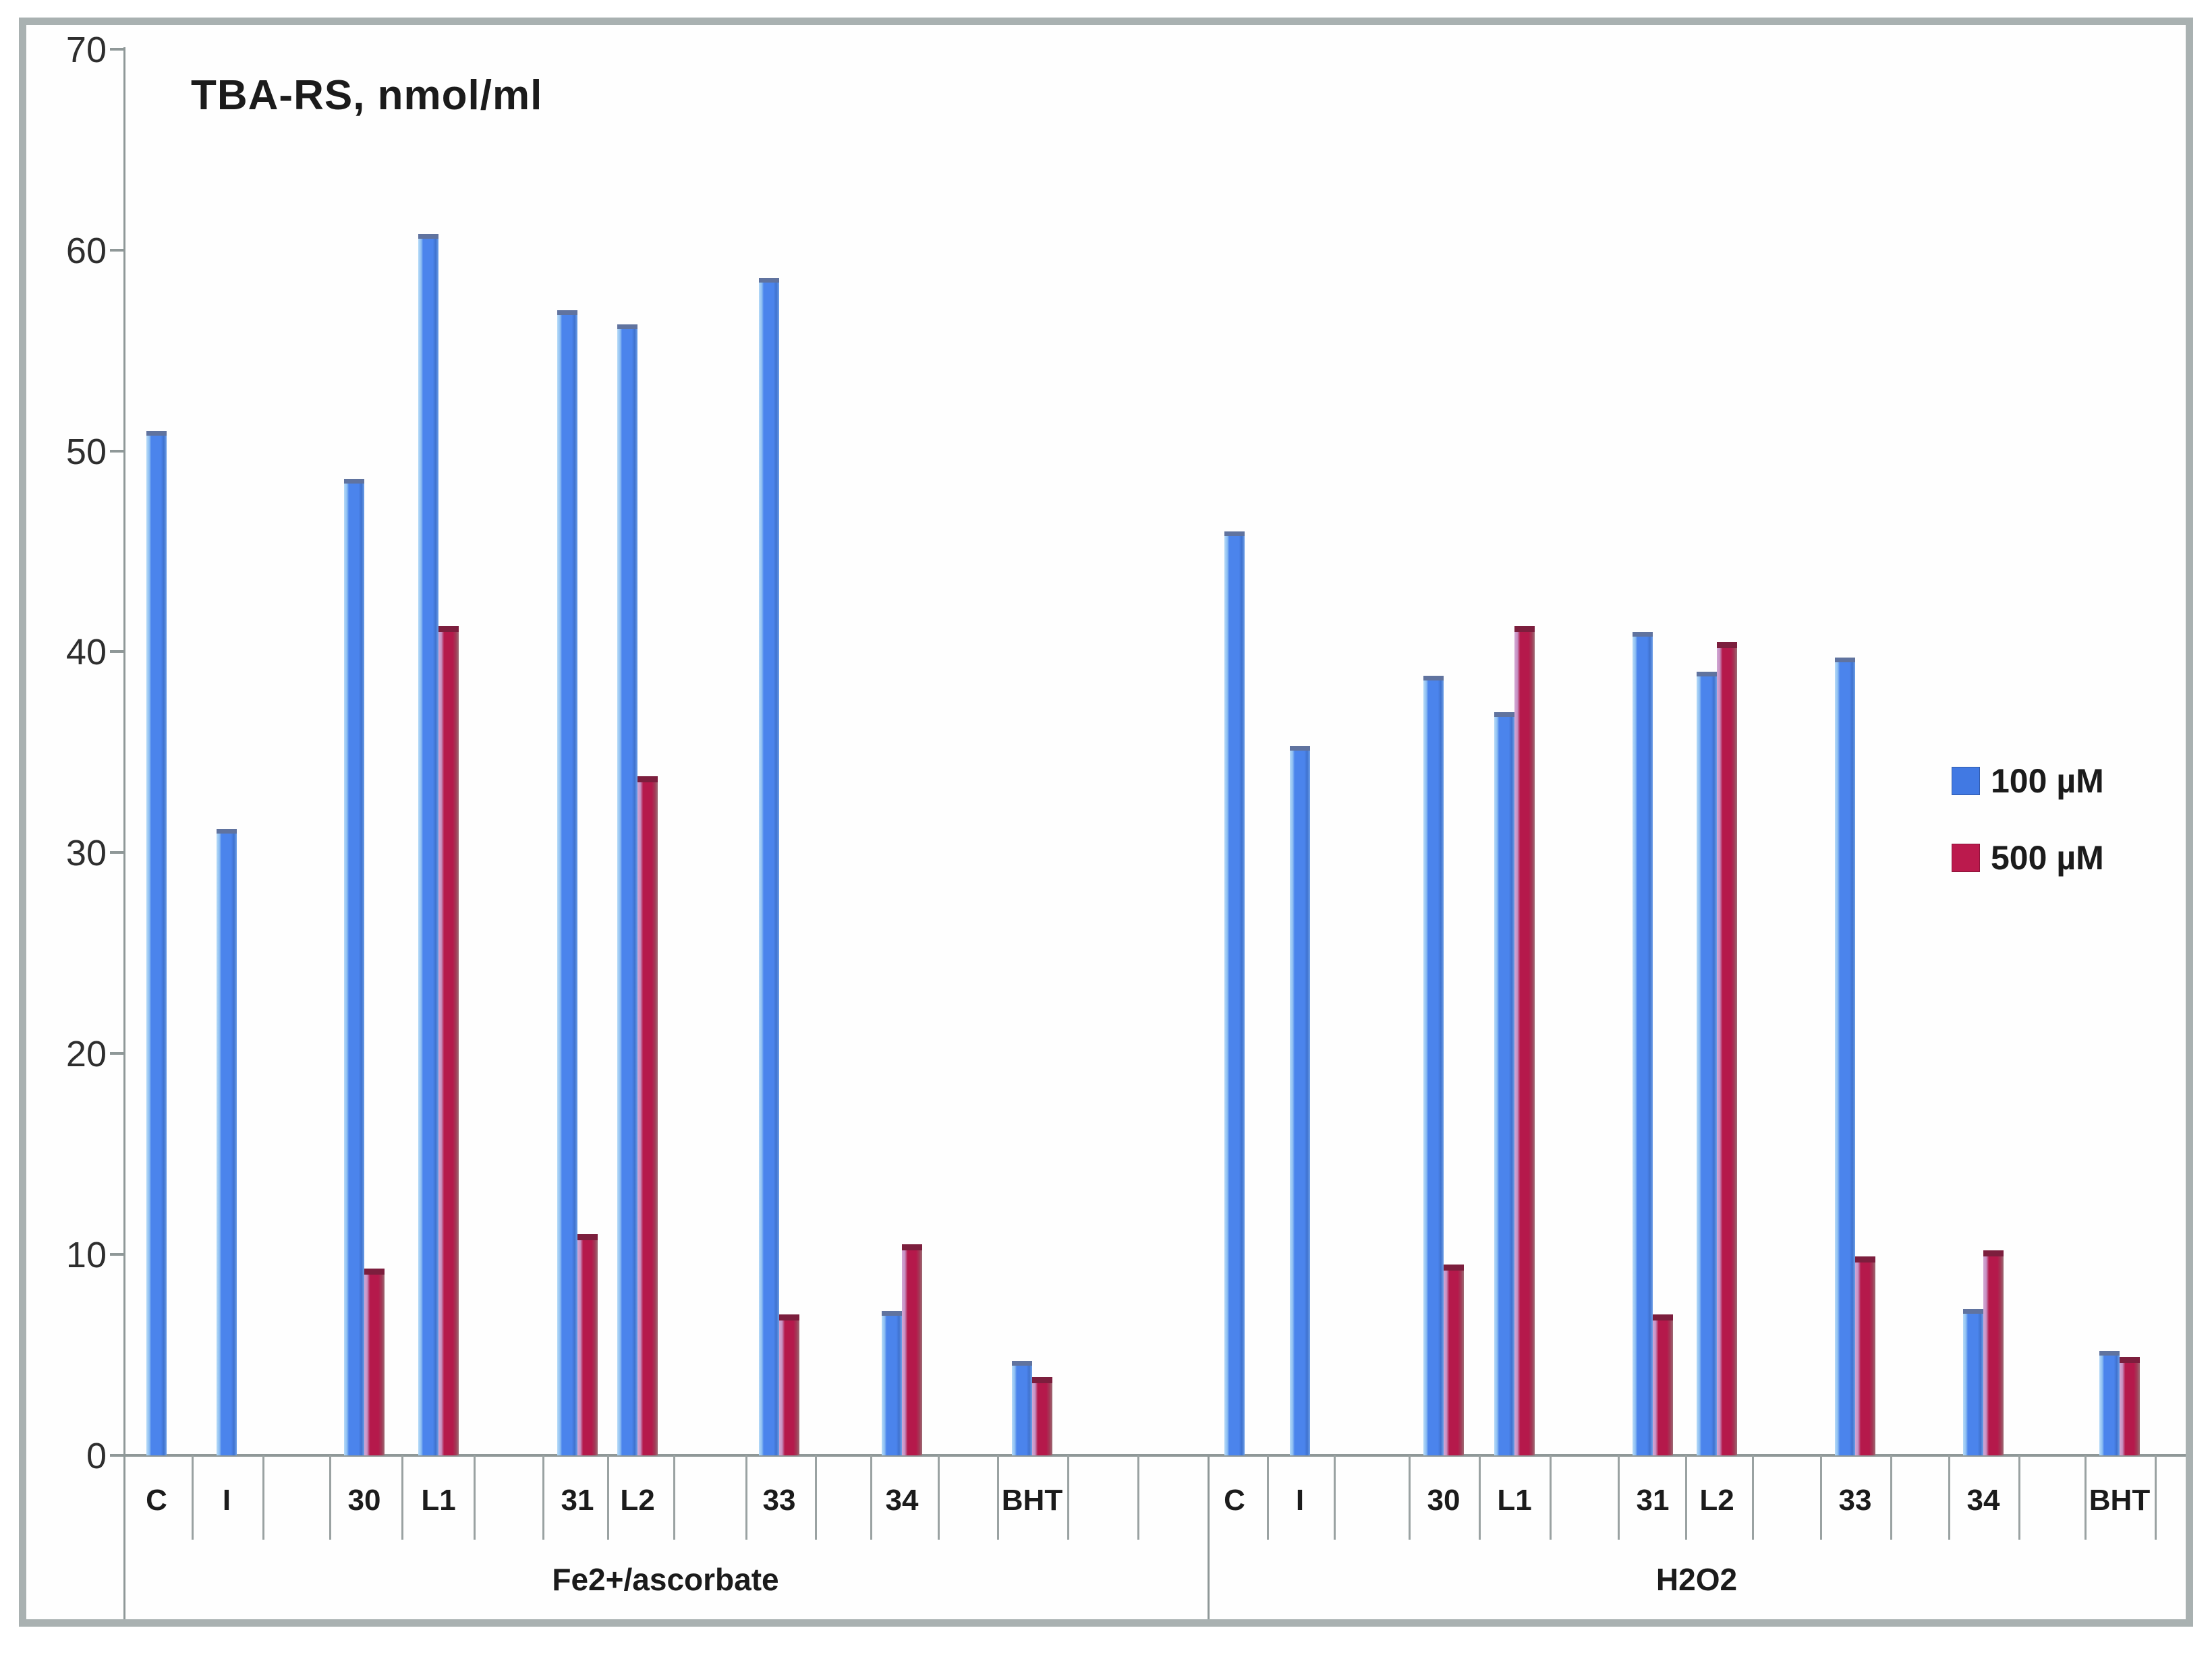 Image resolution: width=2212 pixels, height=1655 pixels. I want to click on bar-500uM-Fe2+/ascorbate-BHT, so click(1042, 1415).